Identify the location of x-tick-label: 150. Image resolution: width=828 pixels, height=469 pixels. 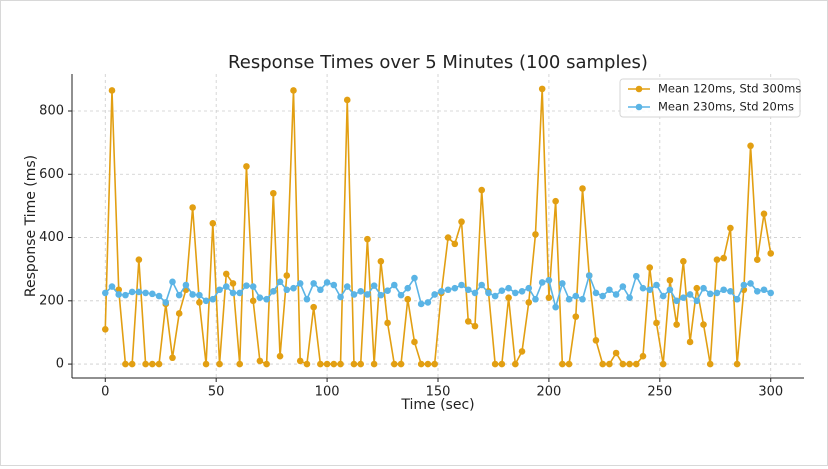
(438, 392).